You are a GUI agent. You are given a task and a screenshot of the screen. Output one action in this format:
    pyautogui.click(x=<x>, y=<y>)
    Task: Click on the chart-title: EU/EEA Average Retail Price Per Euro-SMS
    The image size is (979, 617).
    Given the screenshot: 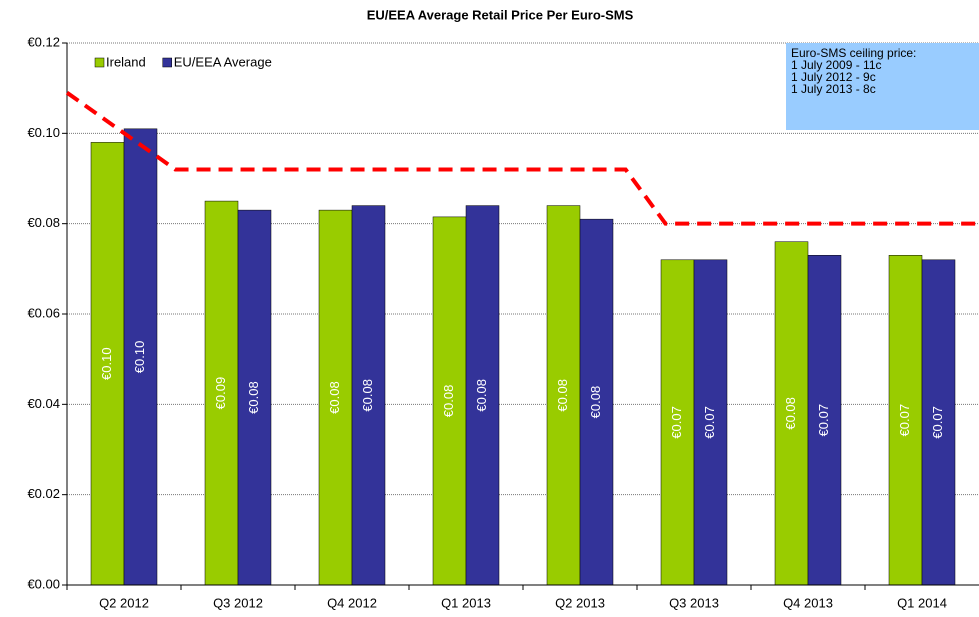 What is the action you would take?
    pyautogui.click(x=500, y=14)
    